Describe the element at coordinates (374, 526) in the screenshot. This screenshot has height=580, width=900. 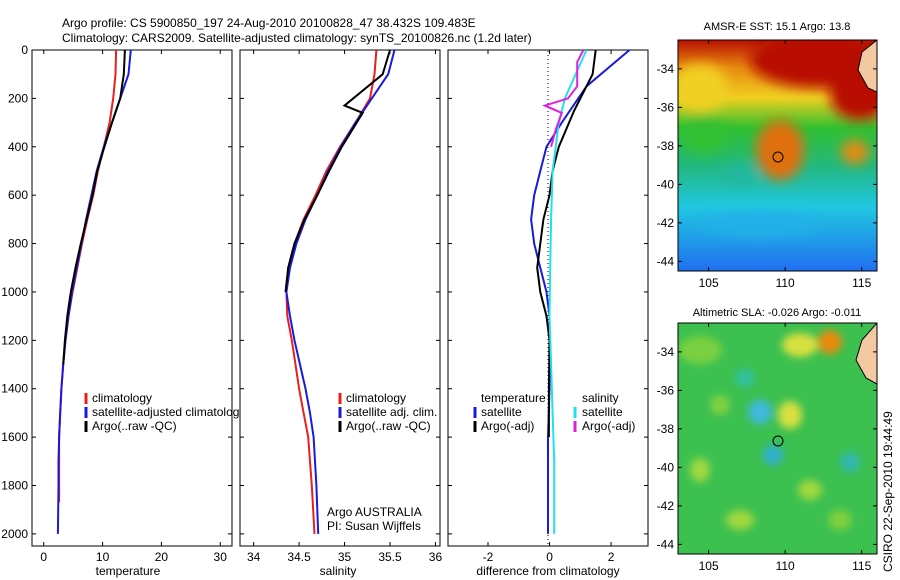
I see `credit-pi: PI: Susan Wijffels` at that location.